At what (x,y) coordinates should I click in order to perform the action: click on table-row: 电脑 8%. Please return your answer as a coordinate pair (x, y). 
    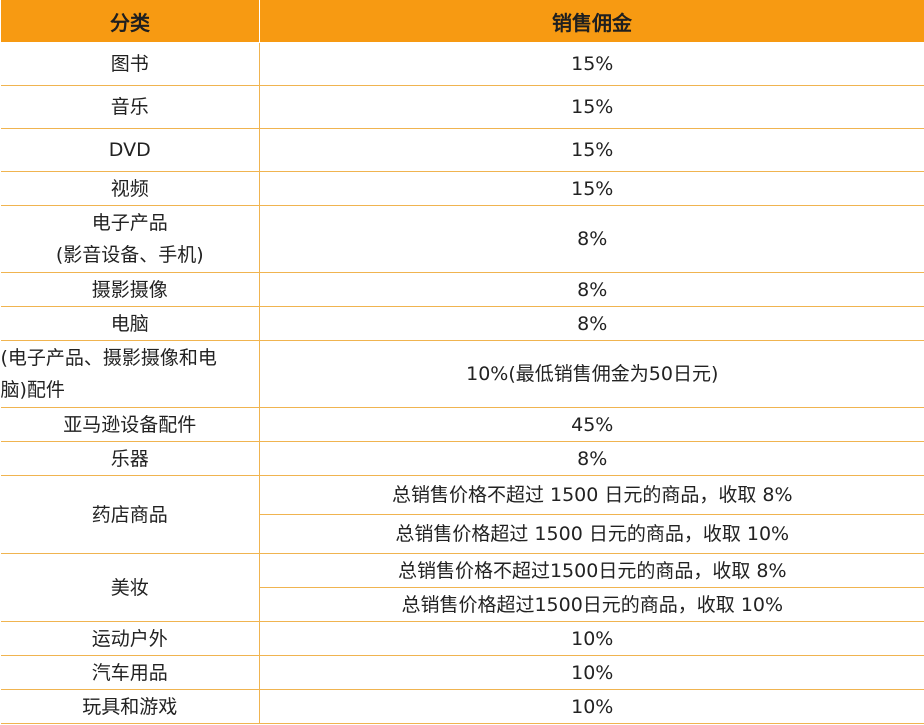
    Looking at the image, I should click on (462, 323).